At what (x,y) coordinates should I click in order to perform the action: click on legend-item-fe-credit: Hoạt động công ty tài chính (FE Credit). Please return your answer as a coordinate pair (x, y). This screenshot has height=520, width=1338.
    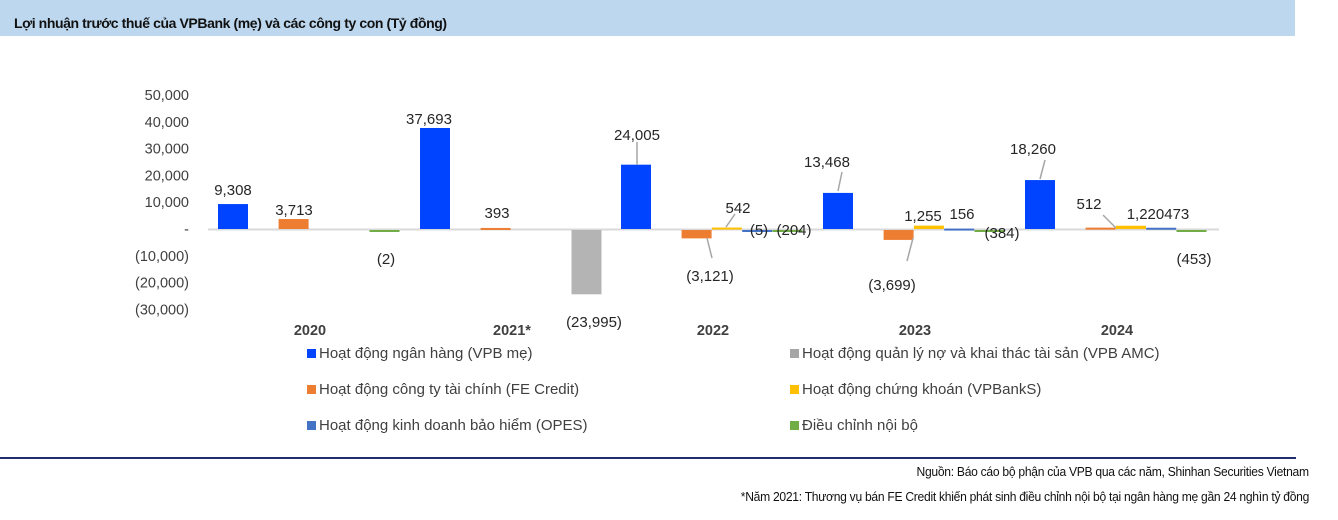
    Looking at the image, I should click on (443, 389).